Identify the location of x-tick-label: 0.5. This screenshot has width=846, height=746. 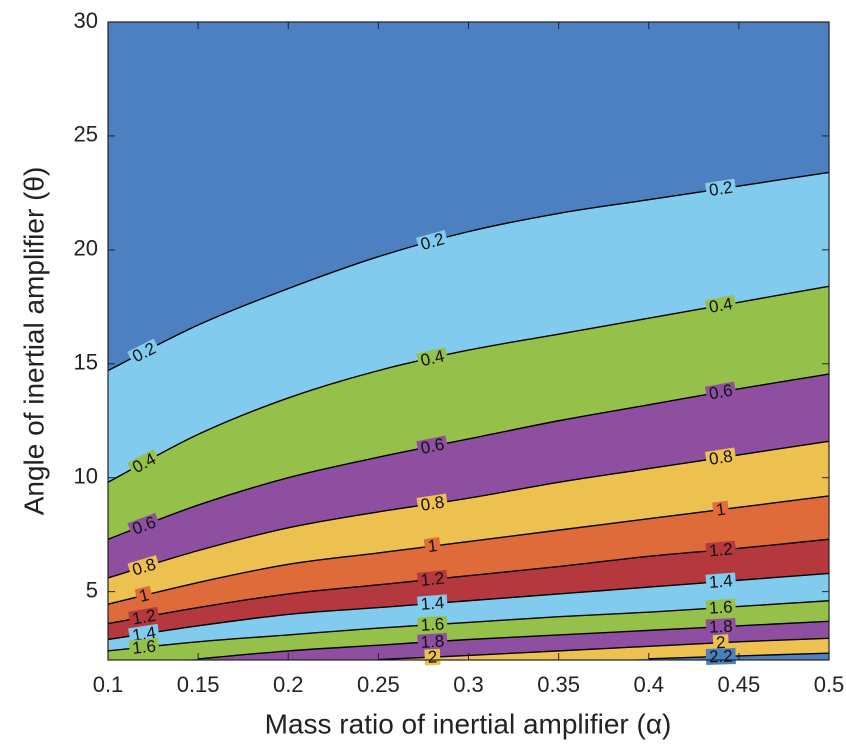
(829, 684).